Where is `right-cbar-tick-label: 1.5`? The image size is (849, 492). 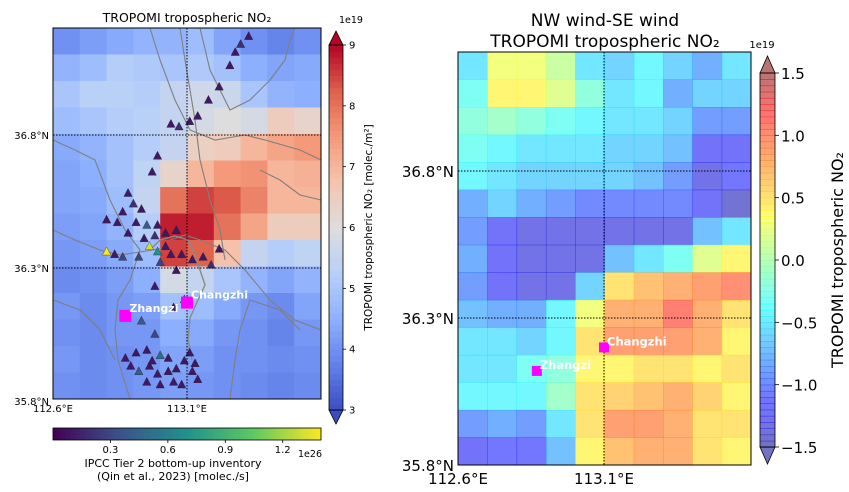
right-cbar-tick-label: 1.5 is located at coordinates (793, 74).